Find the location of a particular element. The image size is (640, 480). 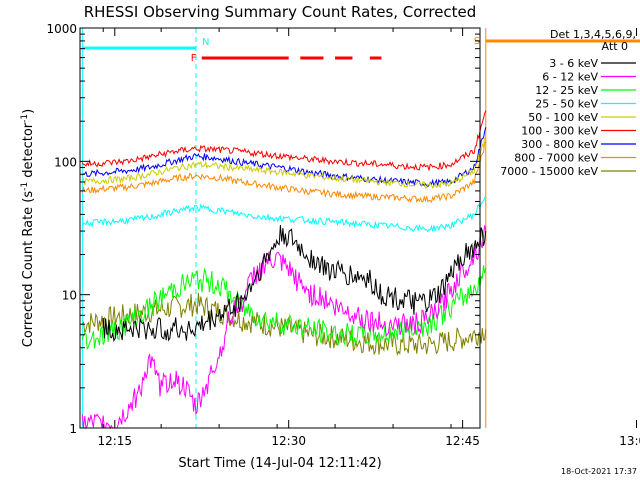

legend-label-800-7000-kev: 800 - 7000 keV is located at coordinates (556, 158).